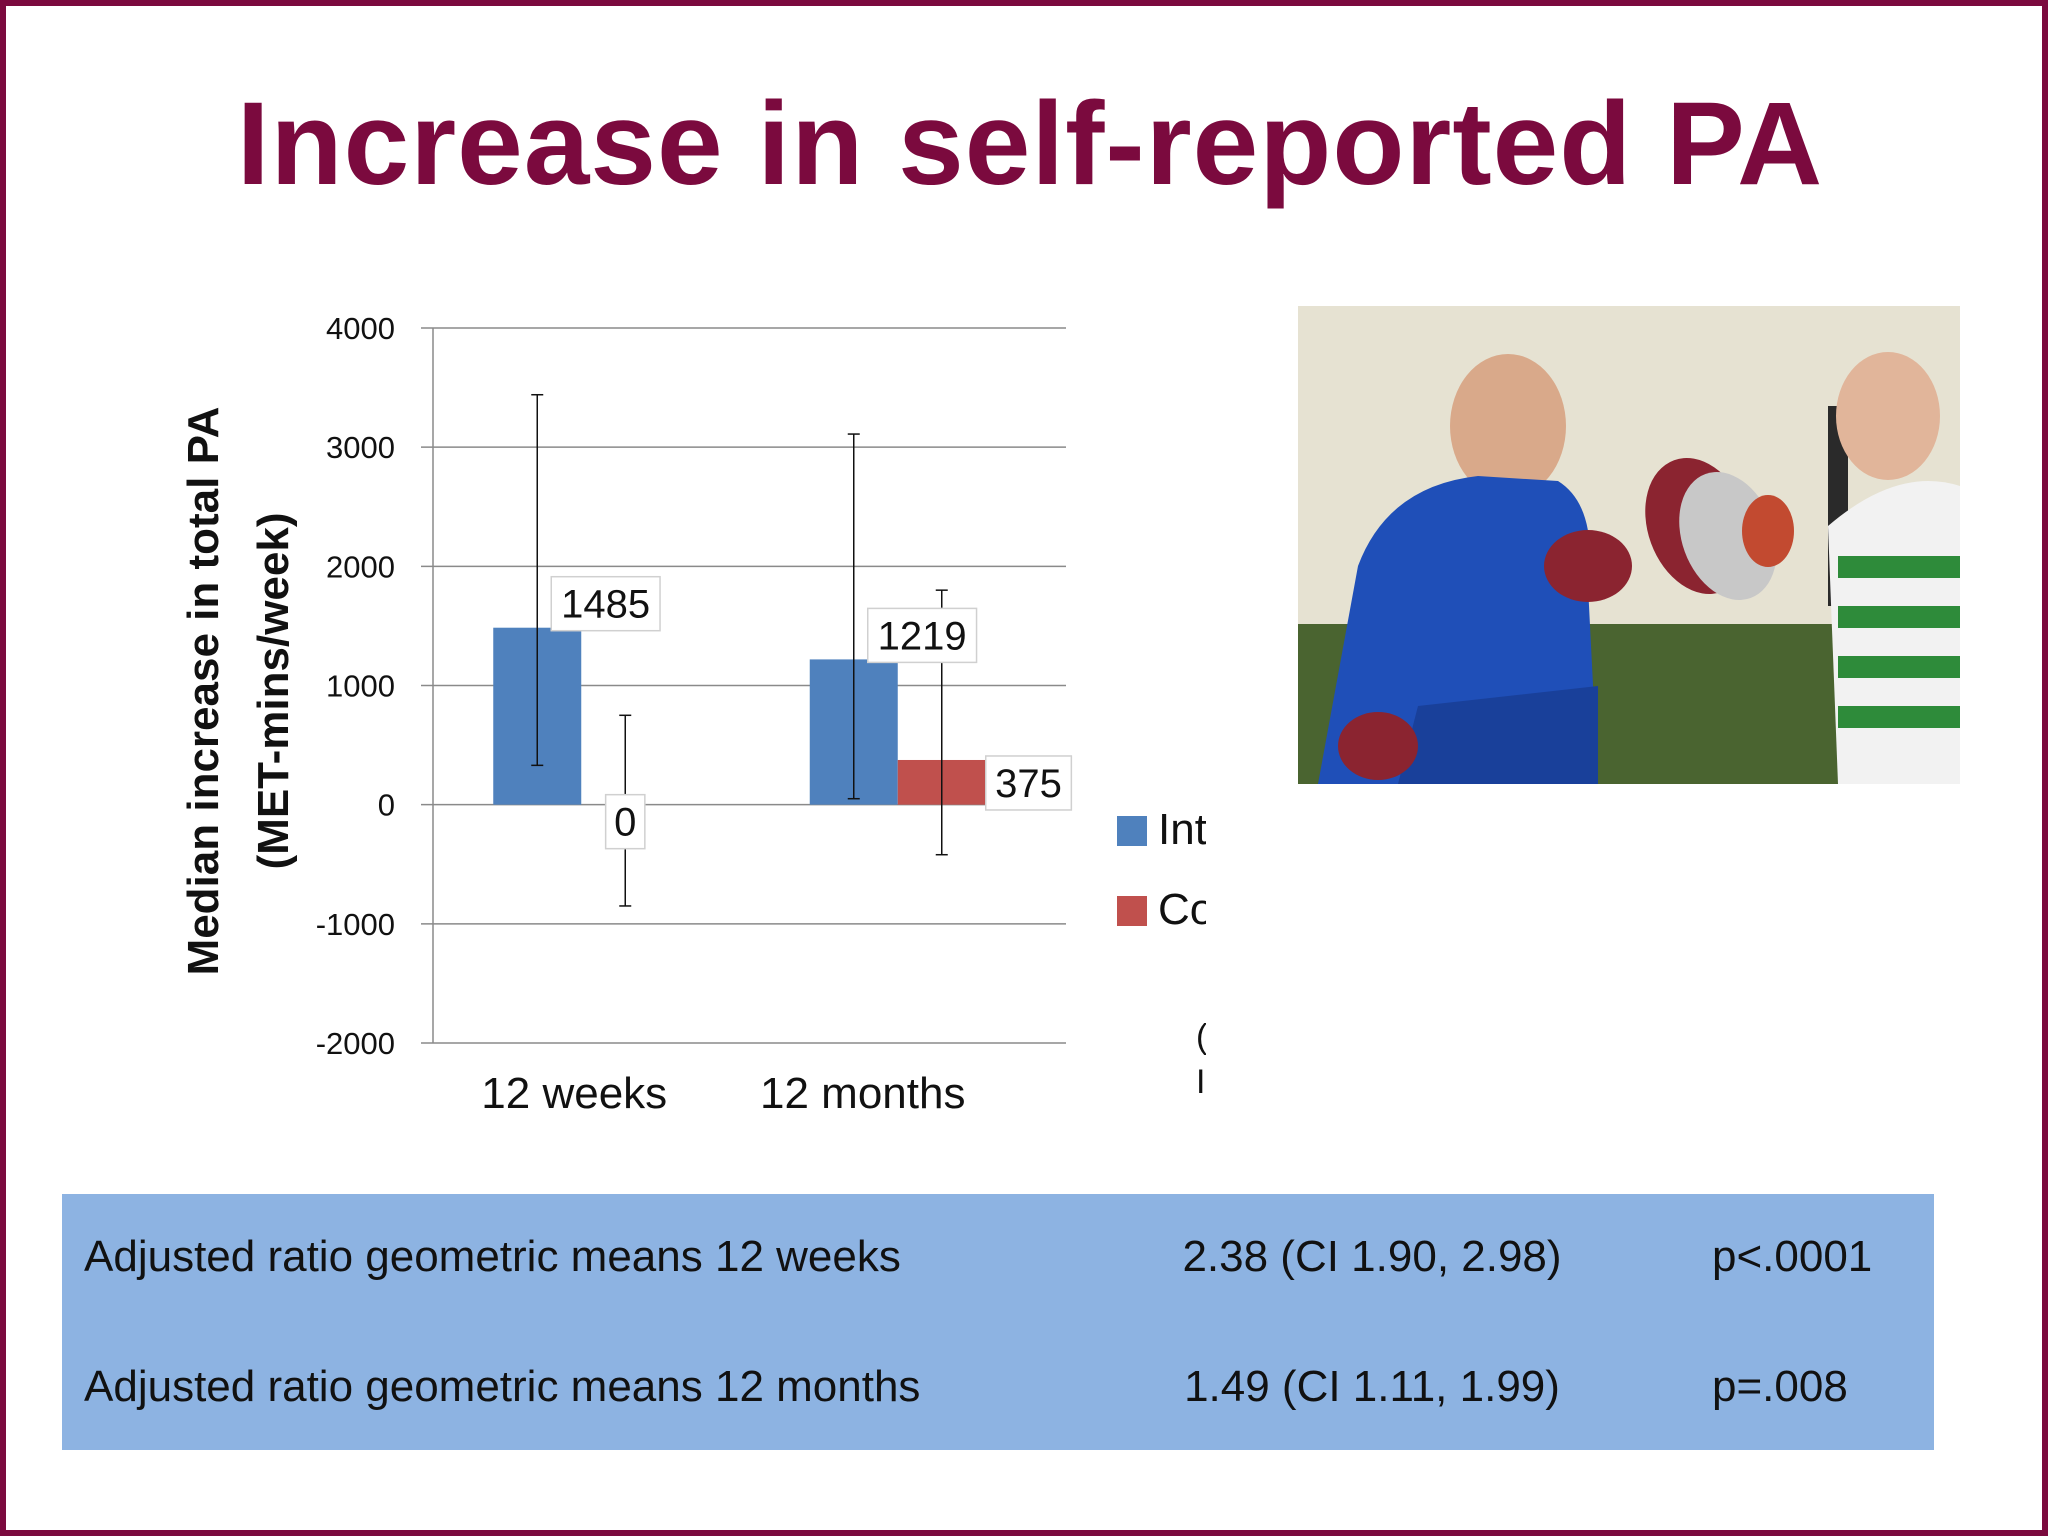 This screenshot has height=1536, width=2048. Describe the element at coordinates (1792, 1256) in the screenshot. I see `stats-p-value: p<.0001` at that location.